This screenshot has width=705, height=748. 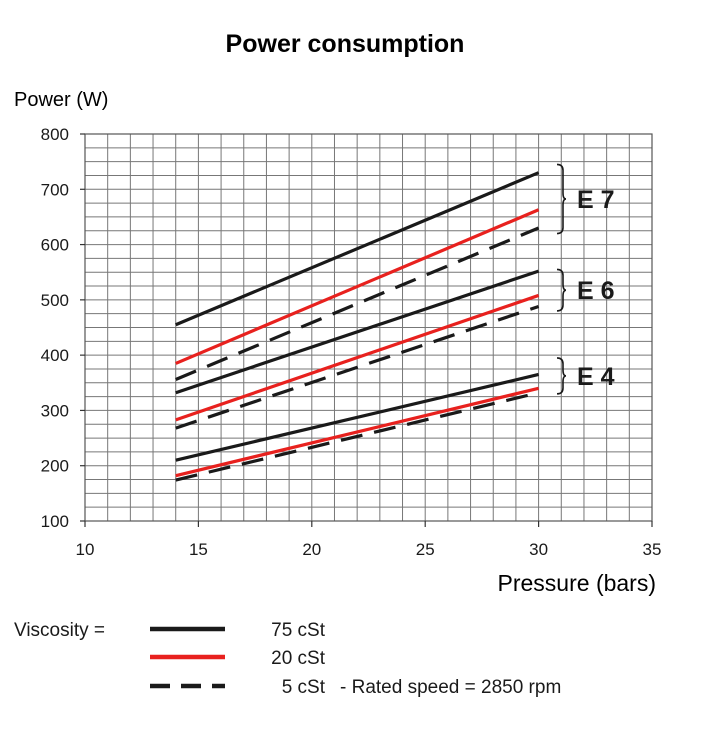 I want to click on y-tick-label: 500, so click(x=55, y=300).